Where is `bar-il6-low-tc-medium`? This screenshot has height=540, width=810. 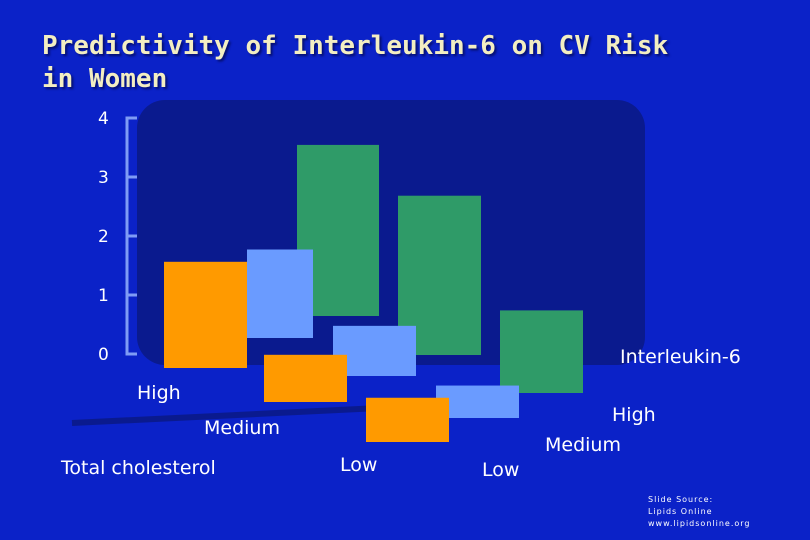
bar-il6-low-tc-medium is located at coordinates (305, 378).